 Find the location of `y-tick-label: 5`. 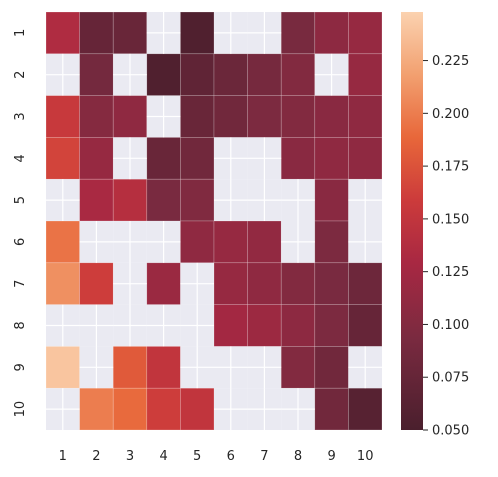

y-tick-label: 5 is located at coordinates (20, 200).